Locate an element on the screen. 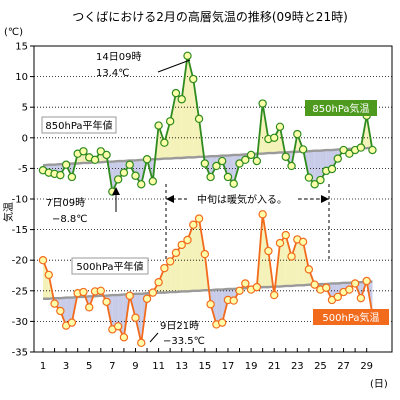  y-tick-label: -10 is located at coordinates (20, 200).